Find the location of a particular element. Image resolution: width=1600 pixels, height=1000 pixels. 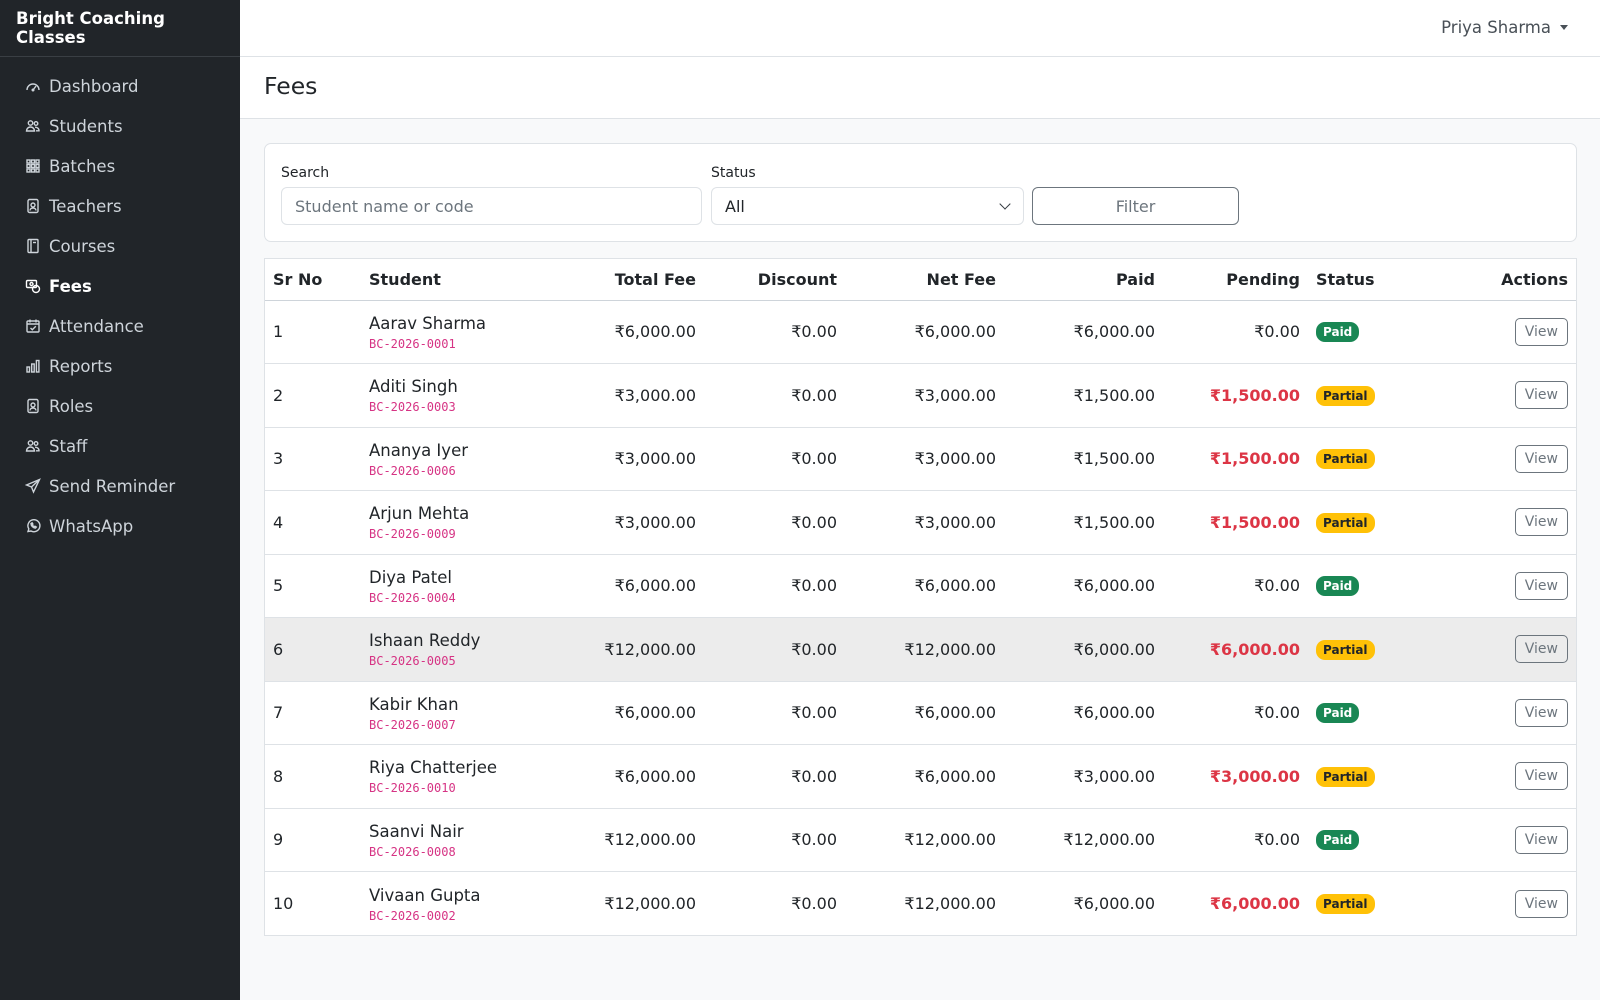

sidebar-item-label: Batches is located at coordinates (82, 166).